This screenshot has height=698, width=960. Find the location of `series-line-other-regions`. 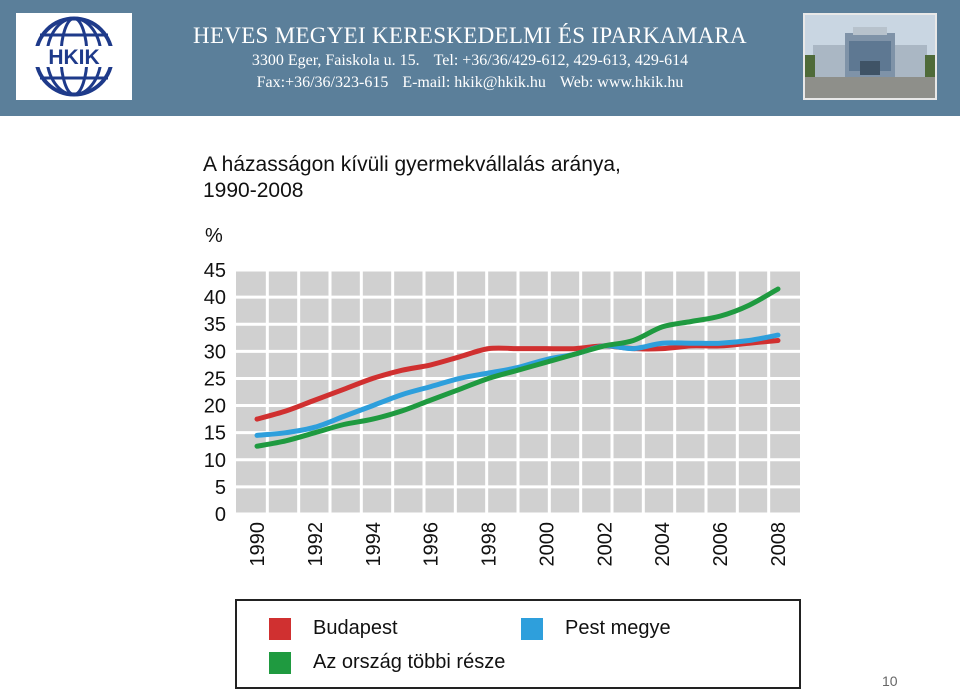

series-line-other-regions is located at coordinates (517, 367).